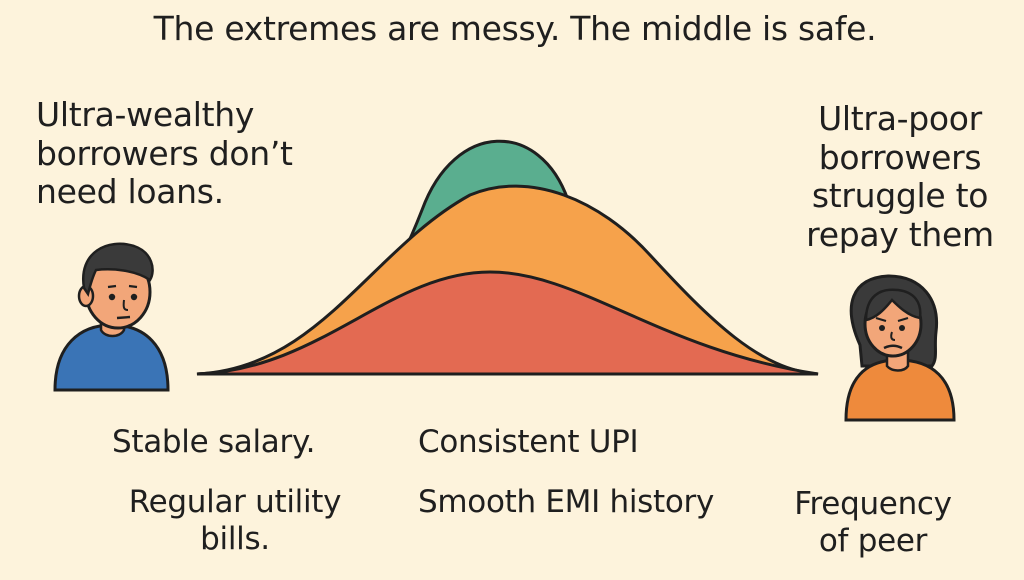 The image size is (1024, 580). I want to click on label-stable-salary: Stable salary., so click(214, 442).